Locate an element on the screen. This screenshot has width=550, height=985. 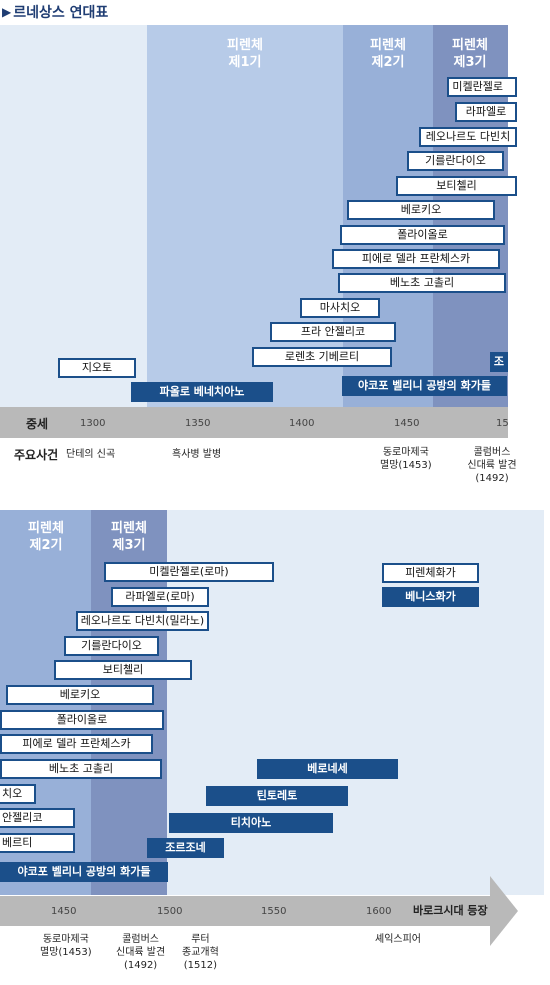
event-black-death: 흑사병 발병 is located at coordinates (197, 454).